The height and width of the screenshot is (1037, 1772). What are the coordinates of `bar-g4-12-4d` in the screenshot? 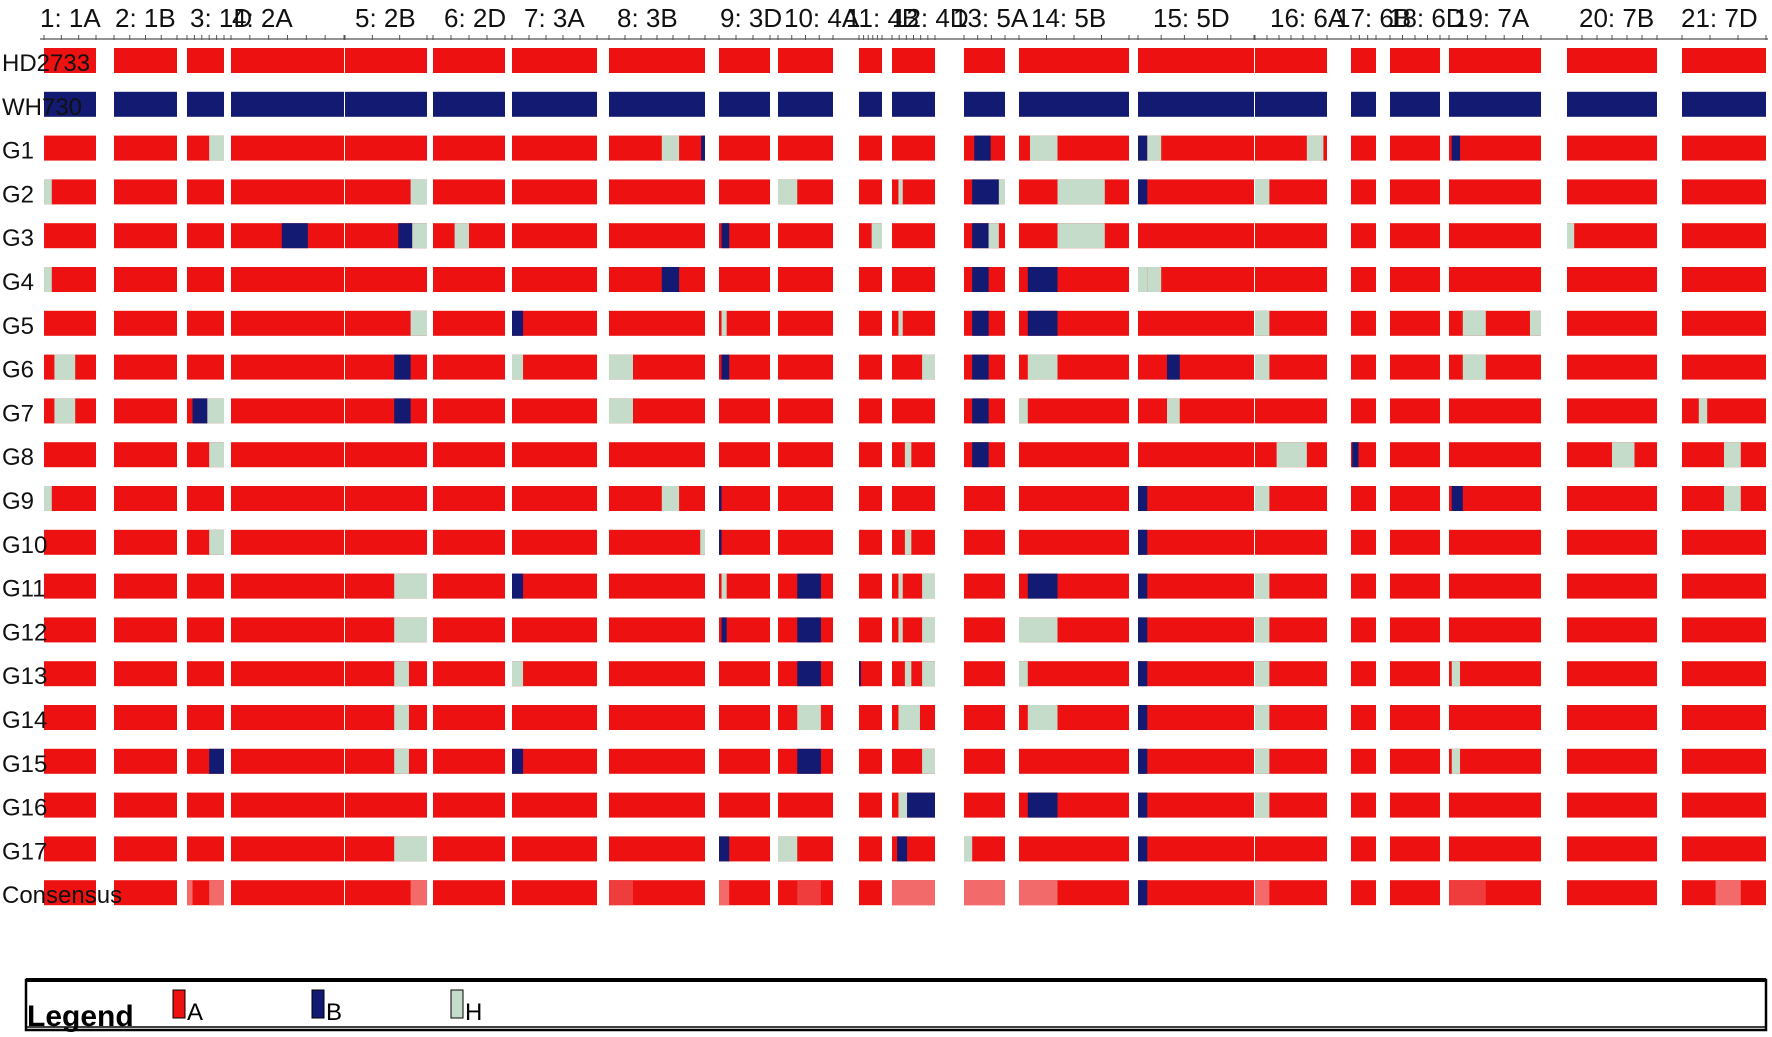 It's located at (913, 279).